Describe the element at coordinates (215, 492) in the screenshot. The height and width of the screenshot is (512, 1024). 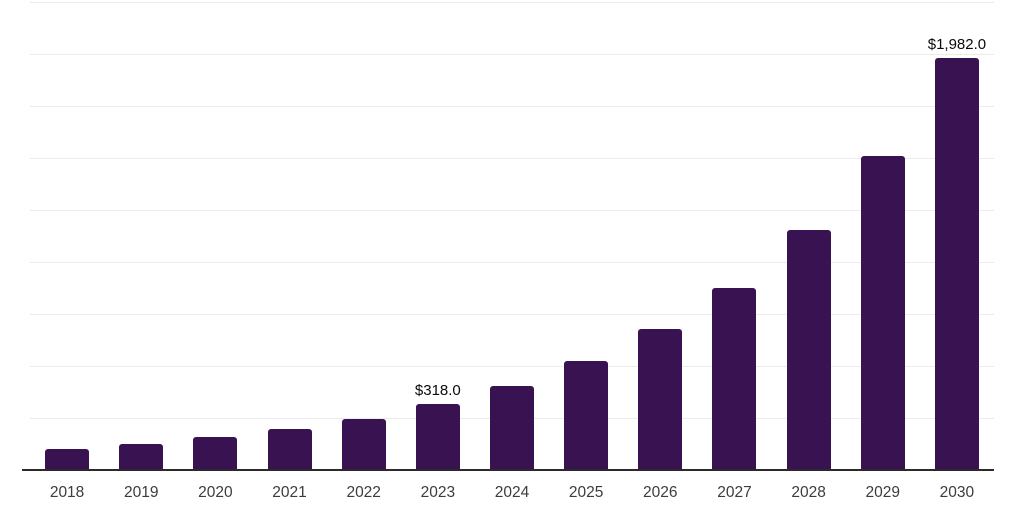
I see `x-tick-label-2020: 2020` at that location.